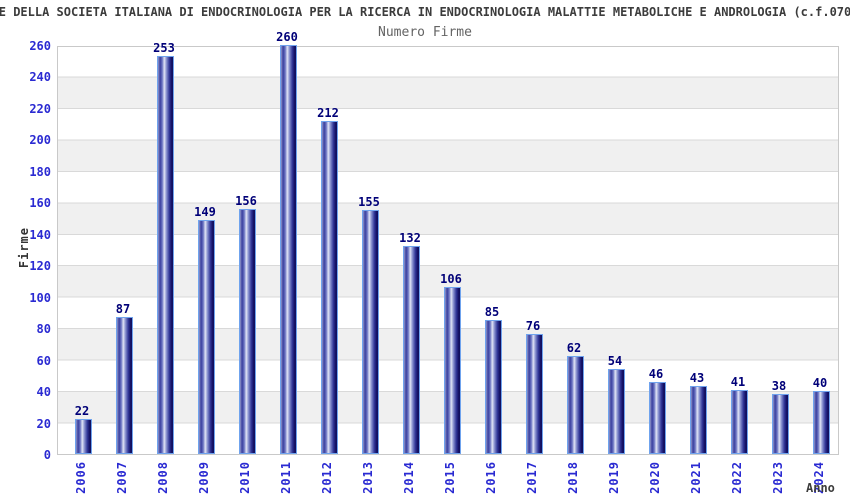 This screenshot has width=850, height=500. I want to click on y-tick-label: 240, so click(40, 77).